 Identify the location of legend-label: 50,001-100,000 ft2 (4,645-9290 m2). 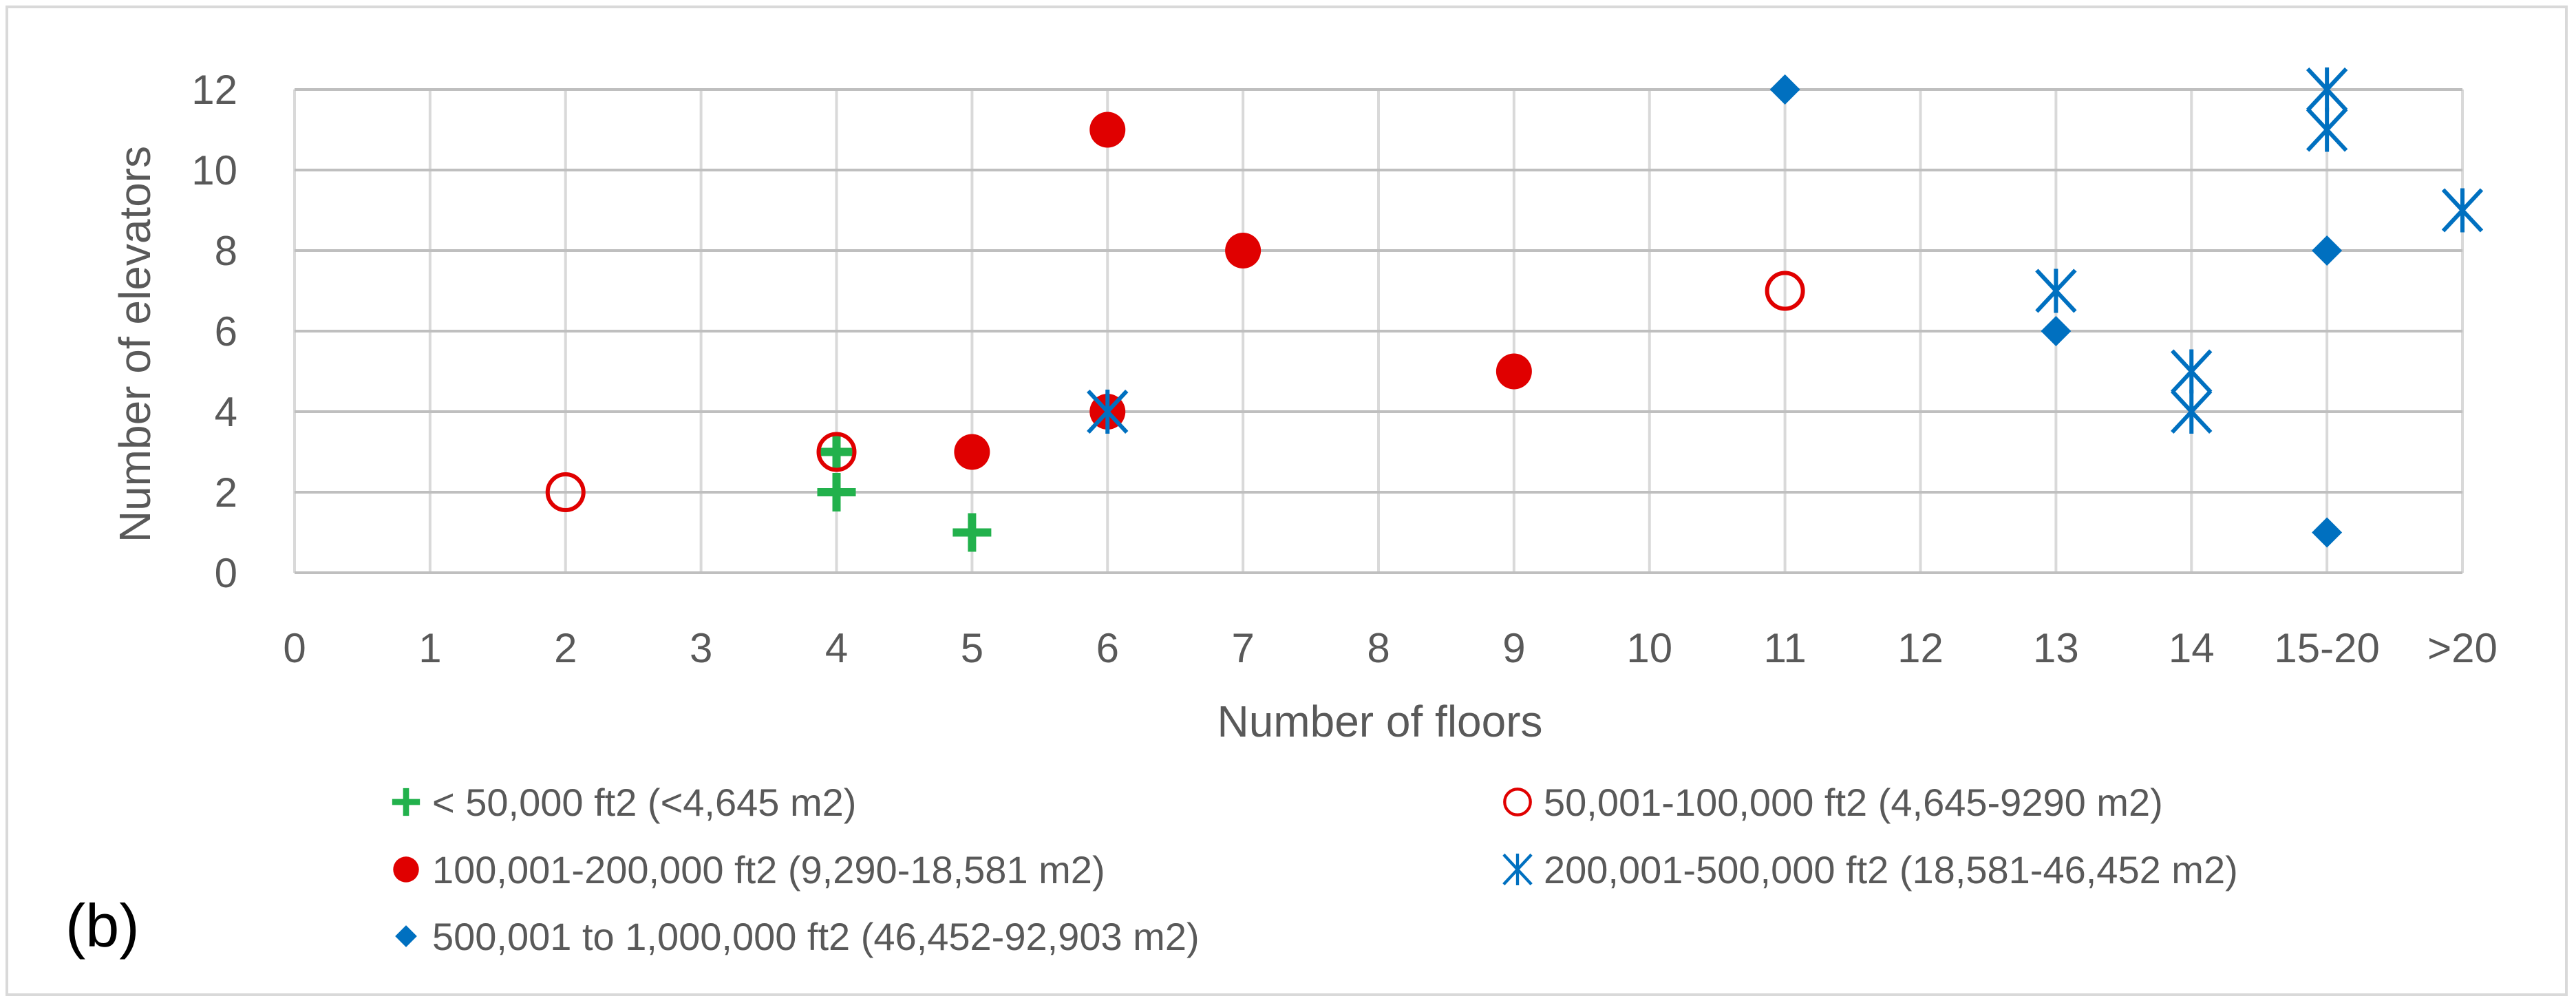
(1853, 802).